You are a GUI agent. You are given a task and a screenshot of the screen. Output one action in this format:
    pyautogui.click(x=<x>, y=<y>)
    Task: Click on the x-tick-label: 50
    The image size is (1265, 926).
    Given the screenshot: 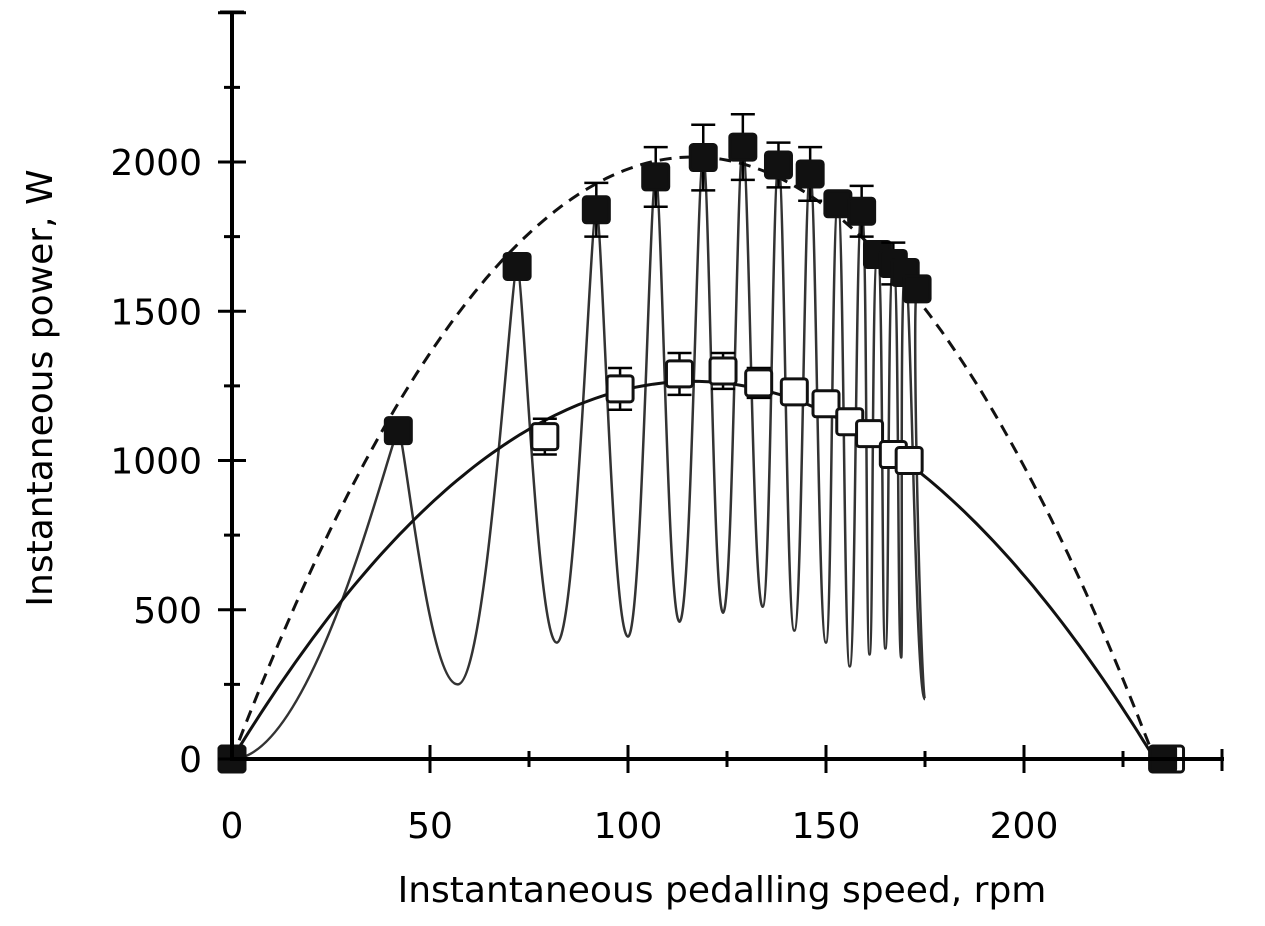 What is the action you would take?
    pyautogui.click(x=430, y=826)
    